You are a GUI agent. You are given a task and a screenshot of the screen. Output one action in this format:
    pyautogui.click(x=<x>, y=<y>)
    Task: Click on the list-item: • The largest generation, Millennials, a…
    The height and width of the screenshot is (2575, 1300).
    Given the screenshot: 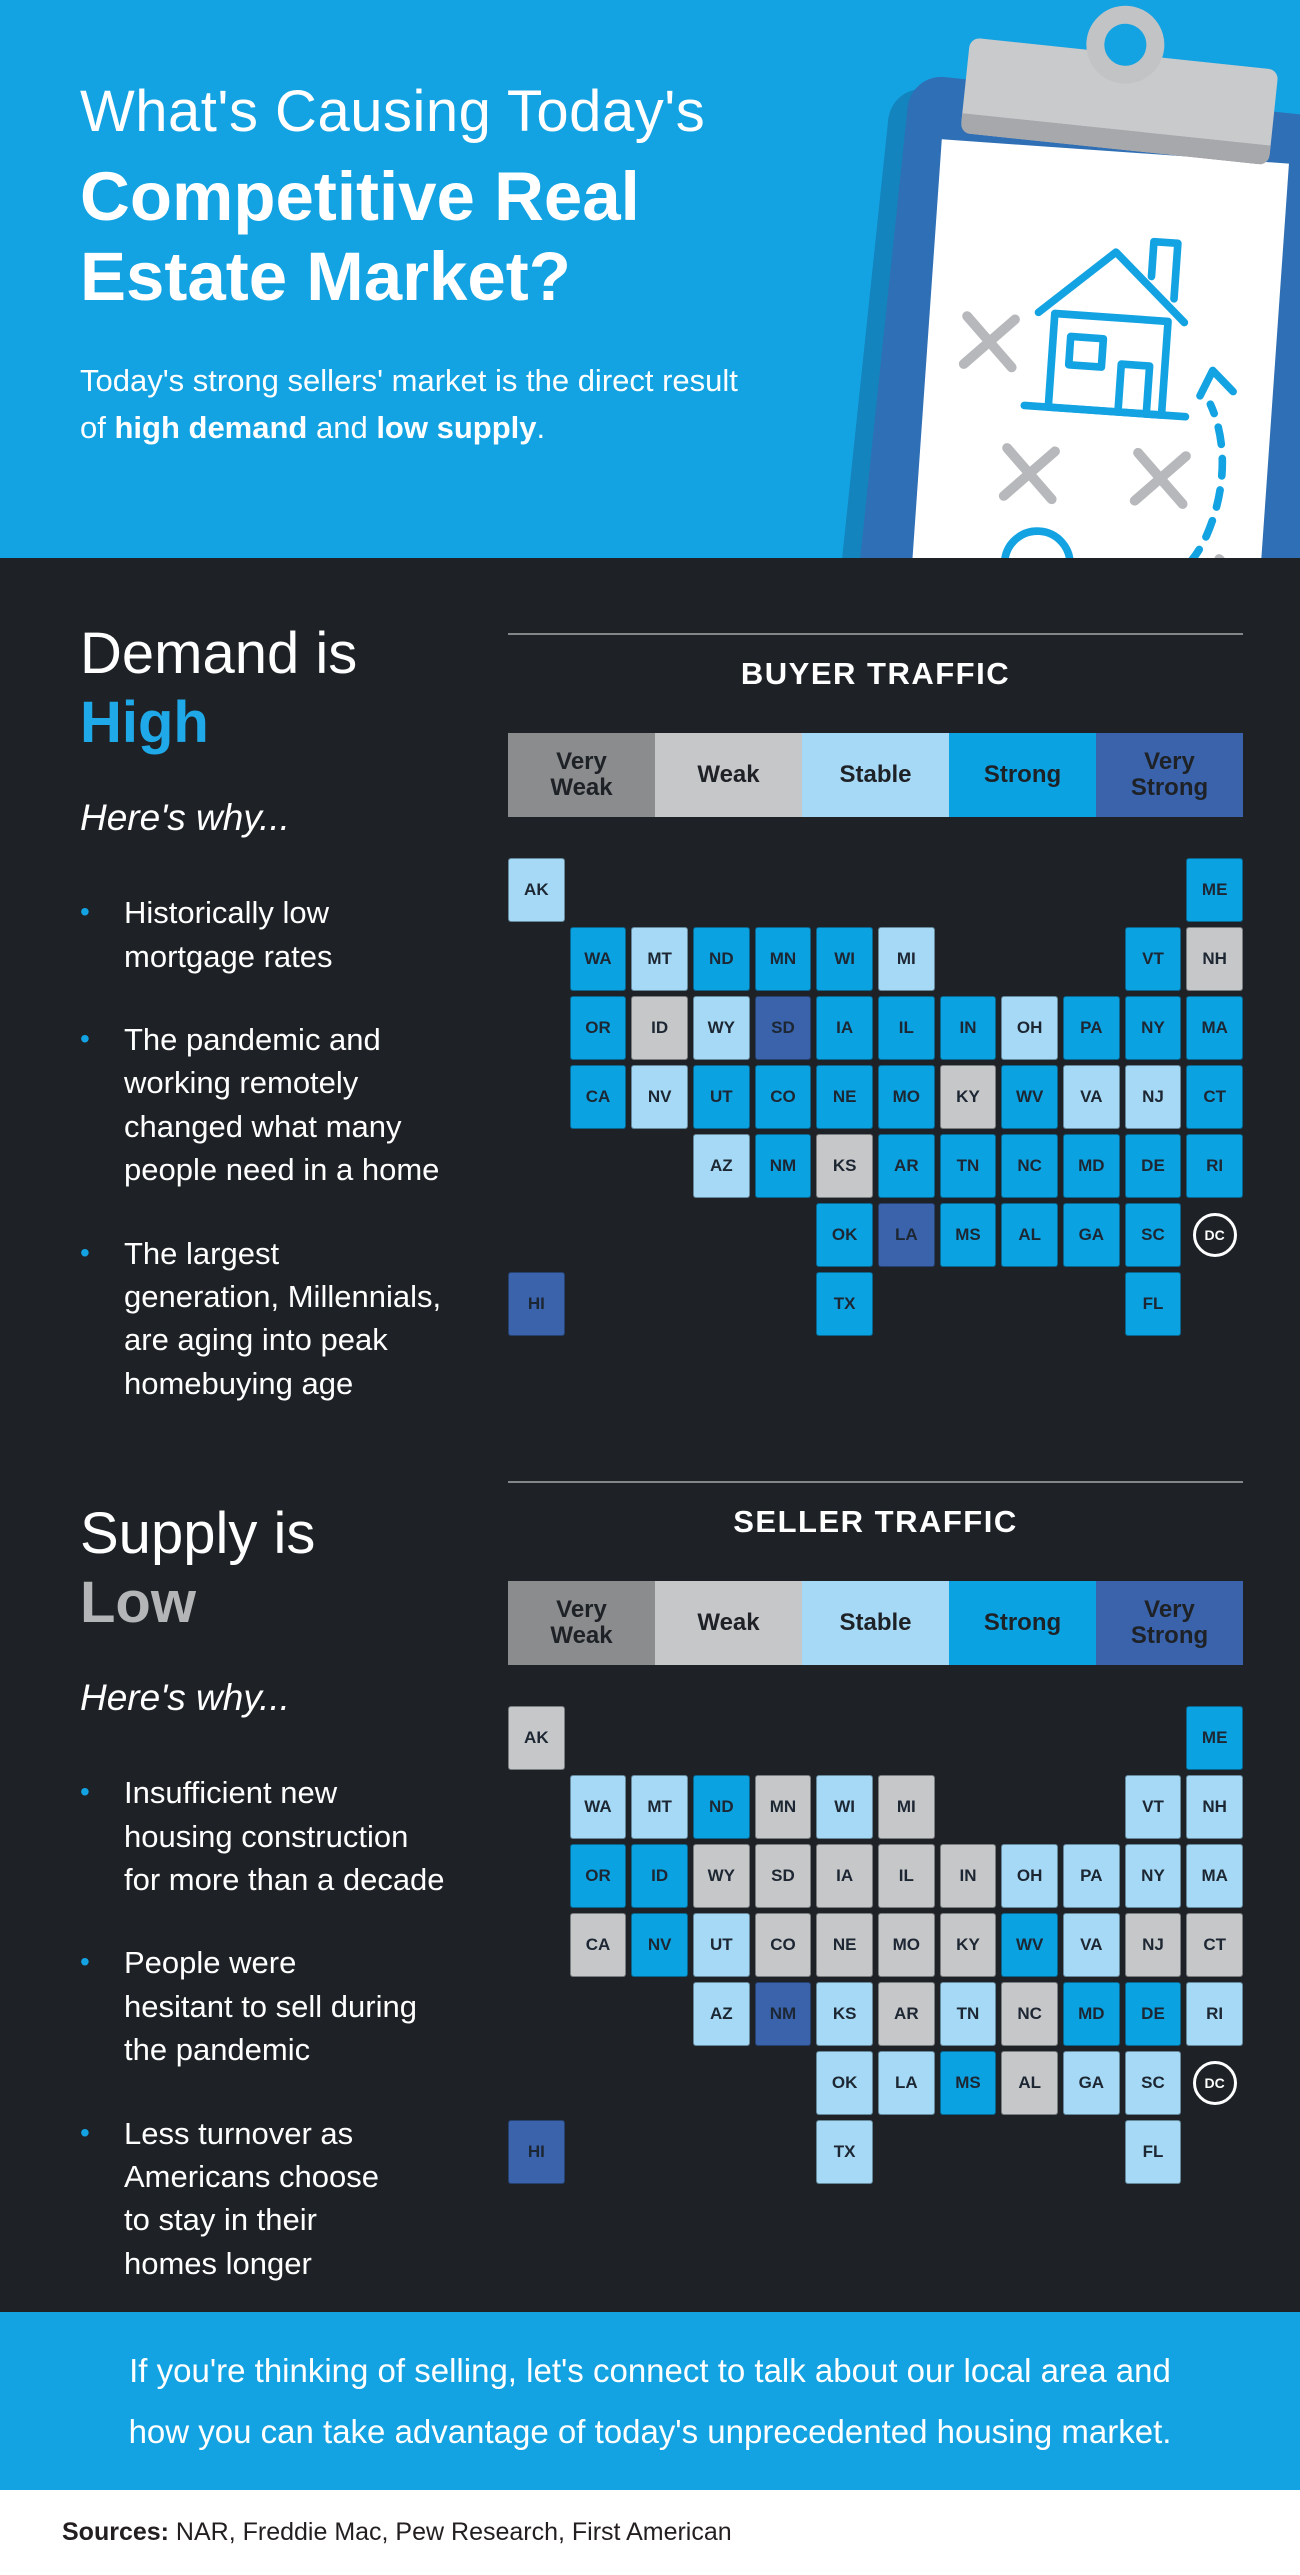 What is the action you would take?
    pyautogui.click(x=292, y=1319)
    